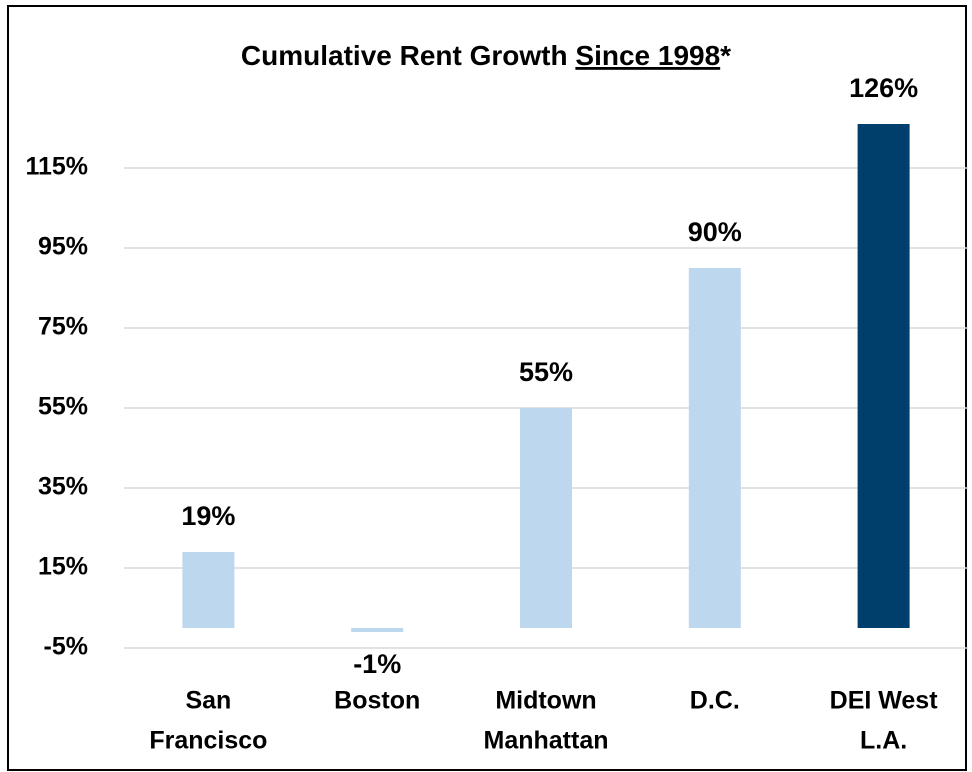  I want to click on value-label: 19%, so click(208, 516).